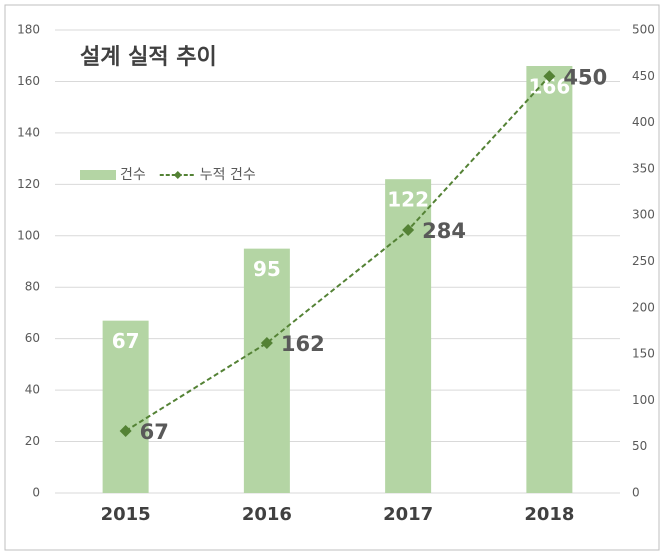 The image size is (664, 559). What do you see at coordinates (643, 215) in the screenshot?
I see `y2-tick-label: 300` at bounding box center [643, 215].